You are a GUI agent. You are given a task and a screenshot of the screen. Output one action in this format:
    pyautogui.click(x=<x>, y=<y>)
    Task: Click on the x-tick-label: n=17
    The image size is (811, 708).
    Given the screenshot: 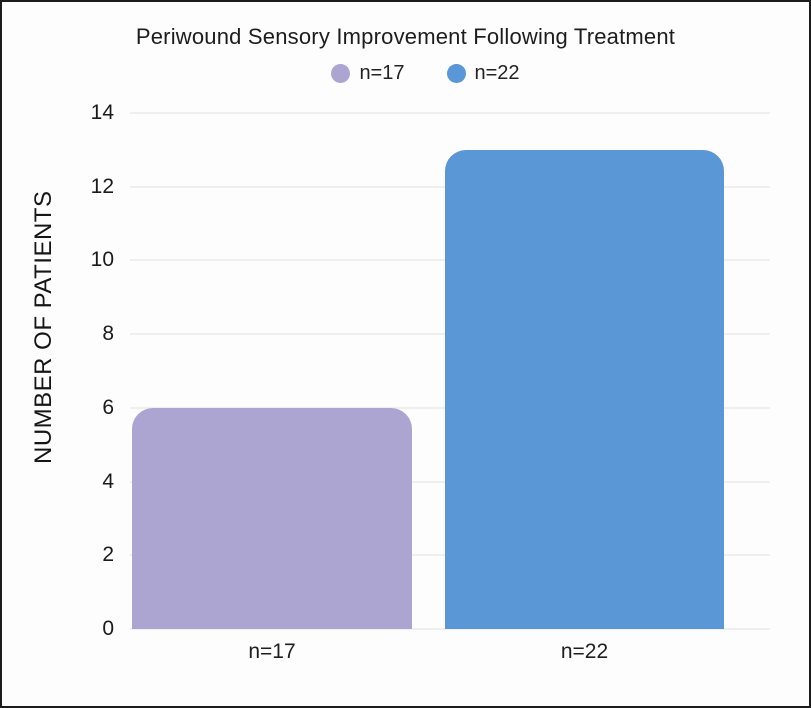 What is the action you would take?
    pyautogui.click(x=272, y=651)
    